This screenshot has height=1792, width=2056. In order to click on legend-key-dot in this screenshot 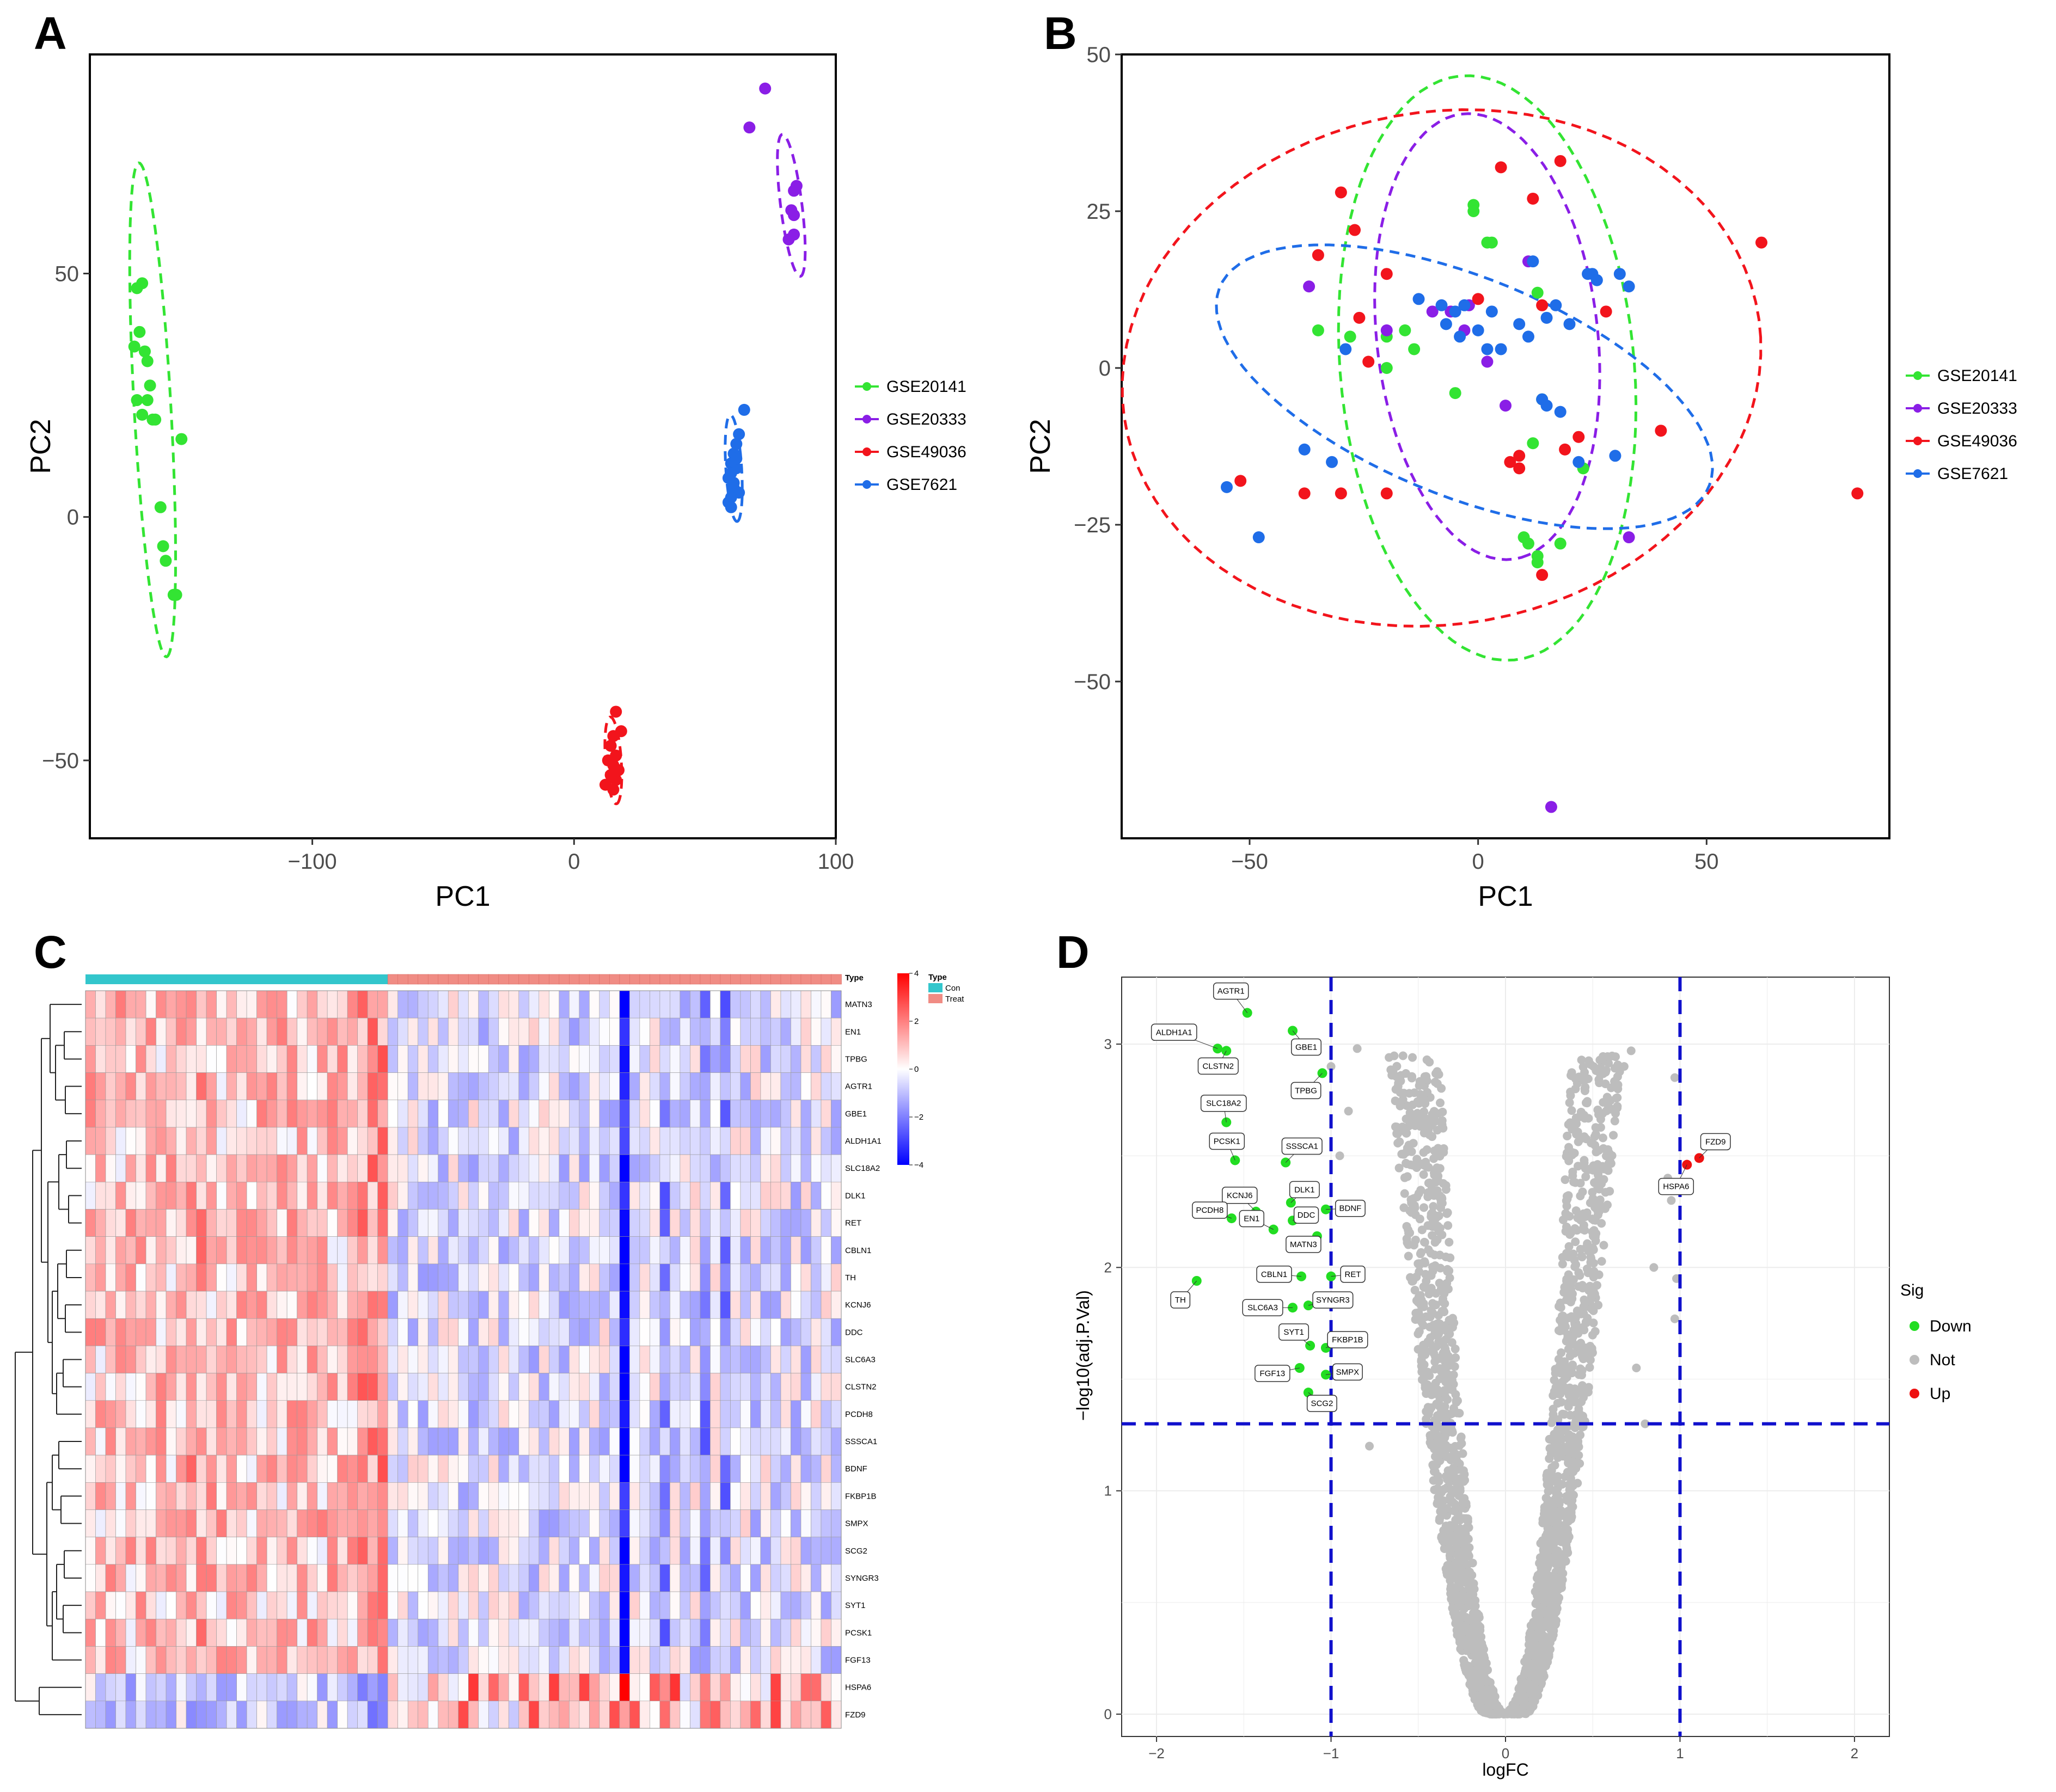, I will do `click(866, 451)`.